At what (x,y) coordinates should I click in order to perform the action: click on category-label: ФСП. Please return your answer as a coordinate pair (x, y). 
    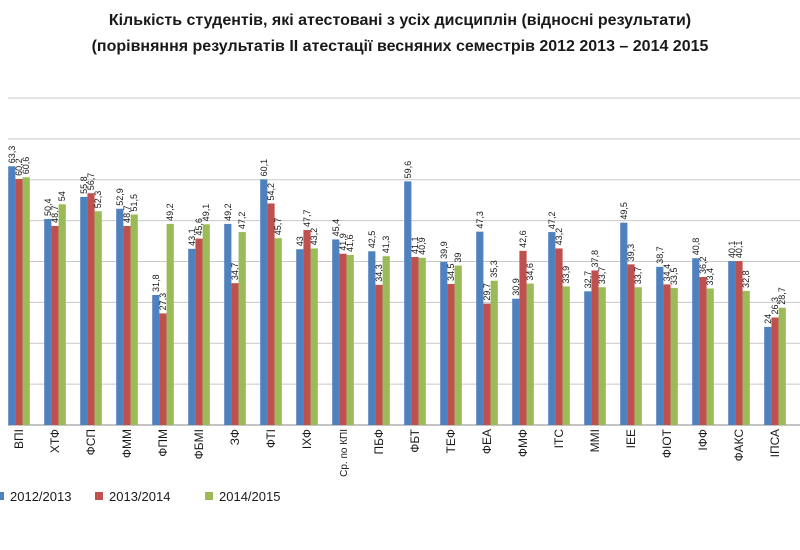
    Looking at the image, I should click on (91, 442).